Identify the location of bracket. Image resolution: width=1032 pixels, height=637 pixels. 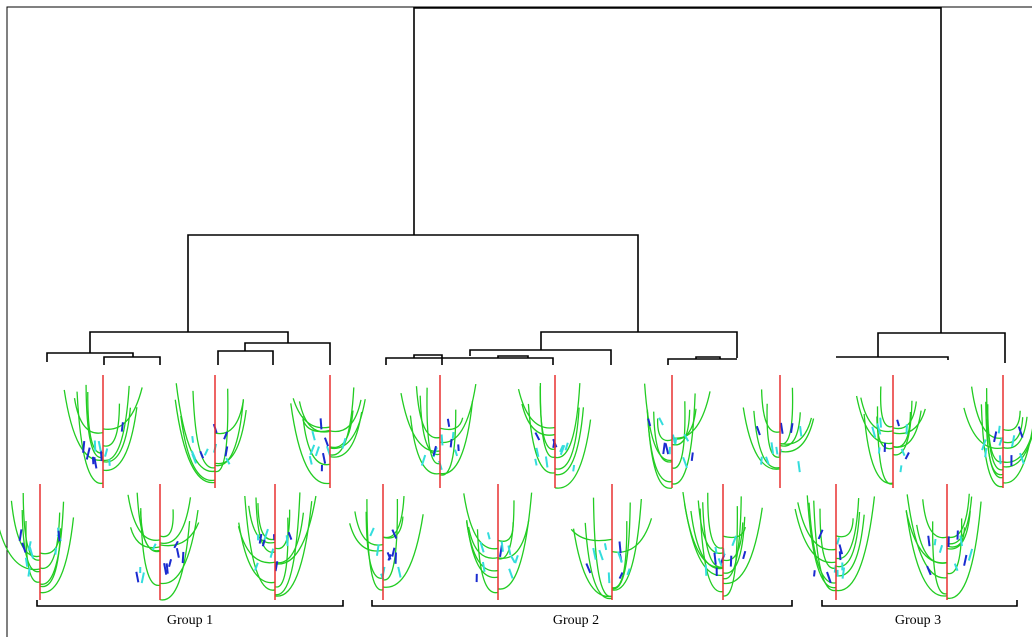
(190, 603).